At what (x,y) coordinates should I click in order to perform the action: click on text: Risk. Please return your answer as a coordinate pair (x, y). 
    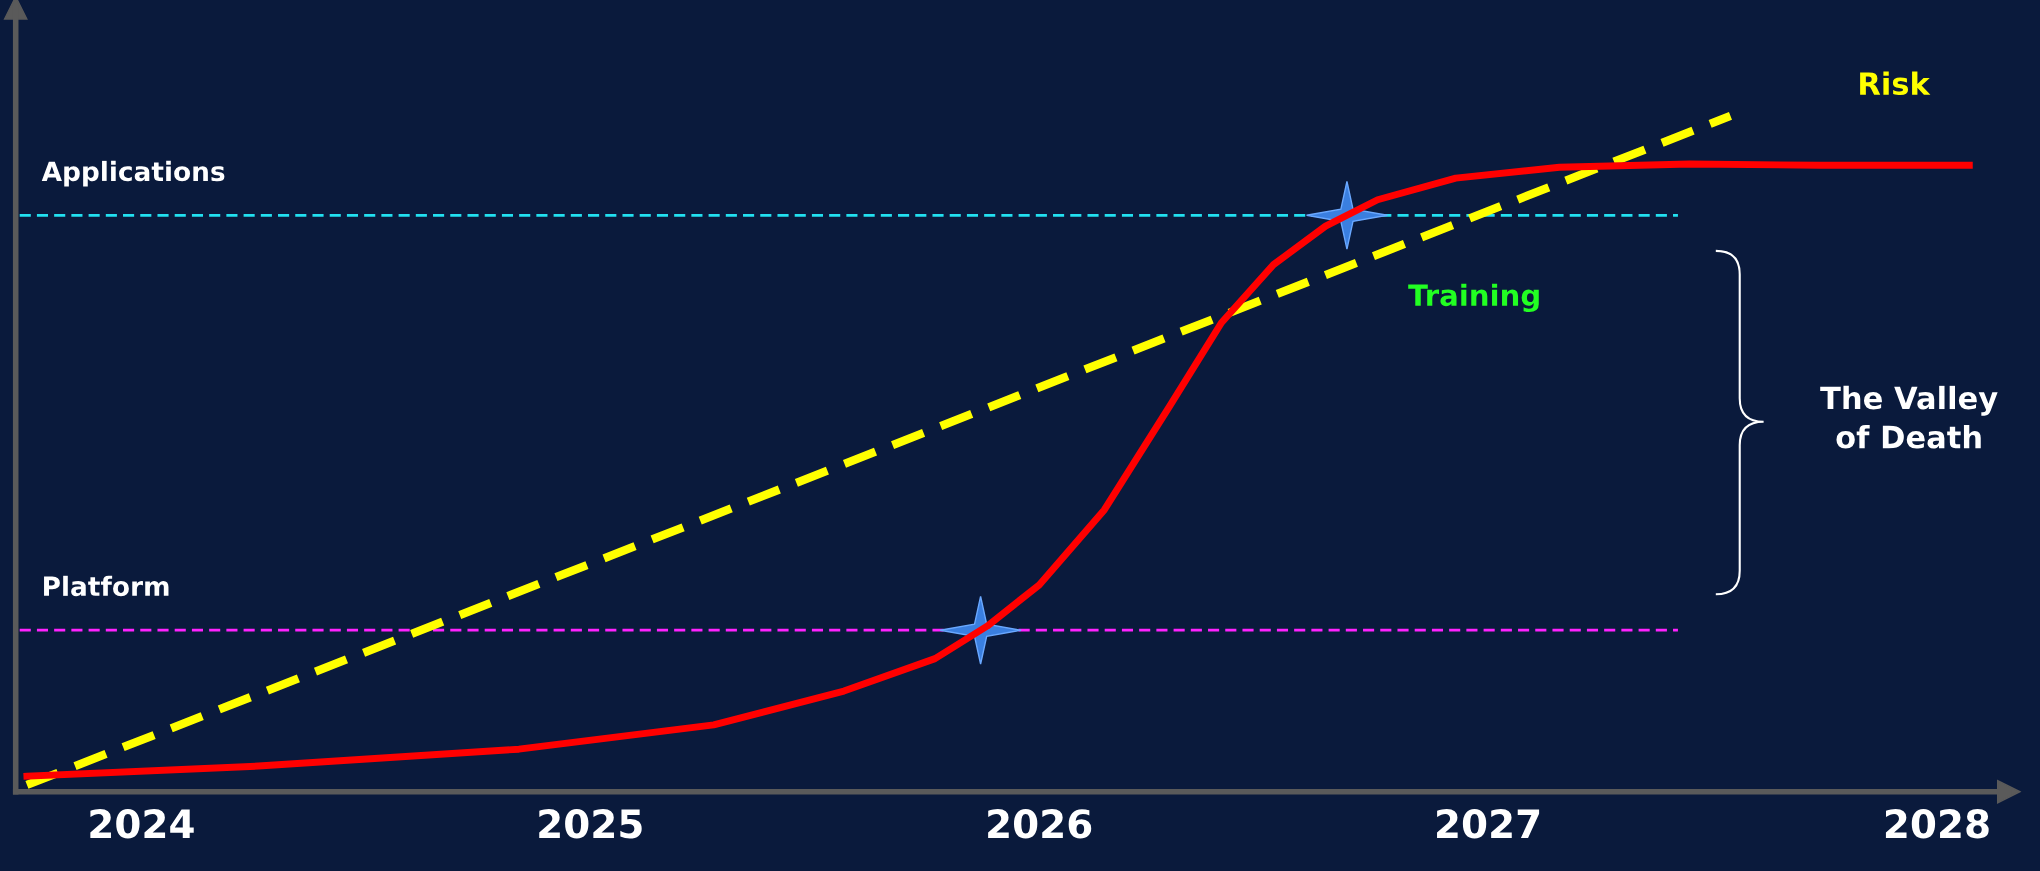
    Looking at the image, I should click on (1895, 83).